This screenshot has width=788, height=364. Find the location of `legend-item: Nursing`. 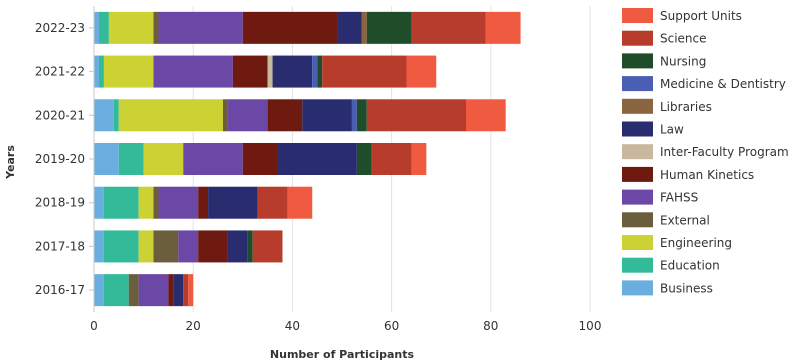

legend-item: Nursing is located at coordinates (664, 61).